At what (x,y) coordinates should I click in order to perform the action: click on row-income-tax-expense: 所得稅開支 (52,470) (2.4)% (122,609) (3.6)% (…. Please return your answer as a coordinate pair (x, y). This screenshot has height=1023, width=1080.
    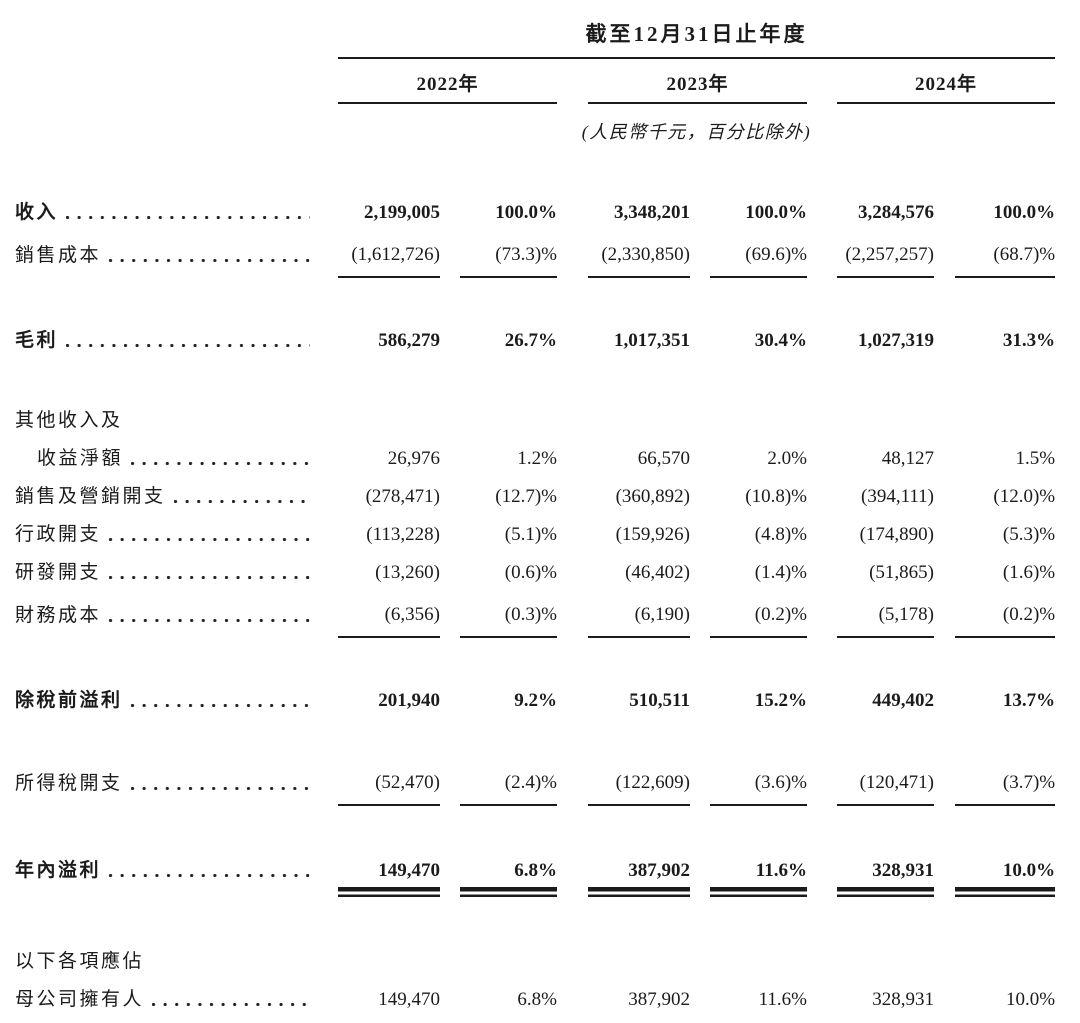
    Looking at the image, I should click on (535, 781).